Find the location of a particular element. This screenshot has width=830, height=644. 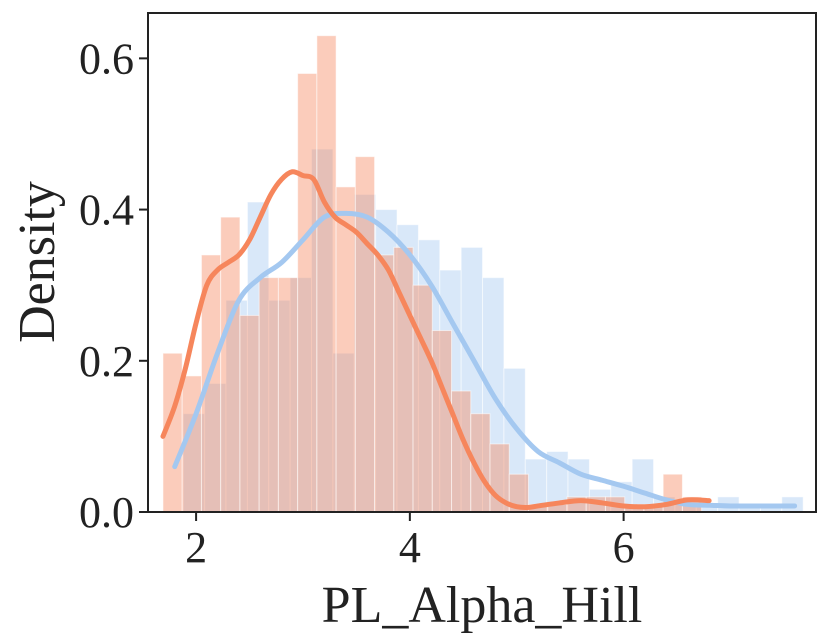

y-tick-label-0: 0.0 is located at coordinates (106, 512).